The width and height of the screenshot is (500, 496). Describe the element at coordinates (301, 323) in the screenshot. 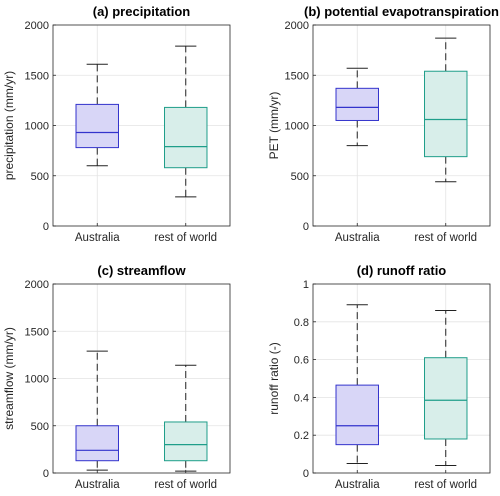

I see `y-tick-label: 0.8` at that location.